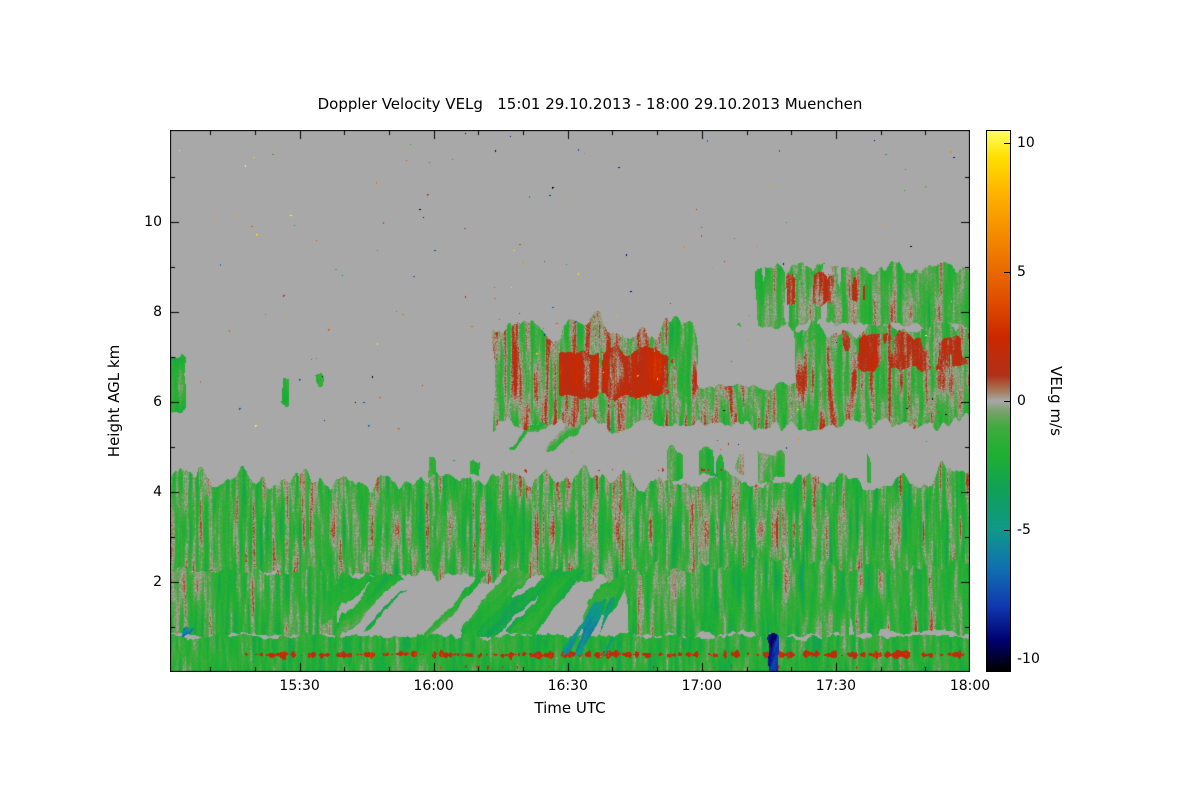 This screenshot has height=800, width=1200. I want to click on y-tick-label: 4, so click(157, 492).